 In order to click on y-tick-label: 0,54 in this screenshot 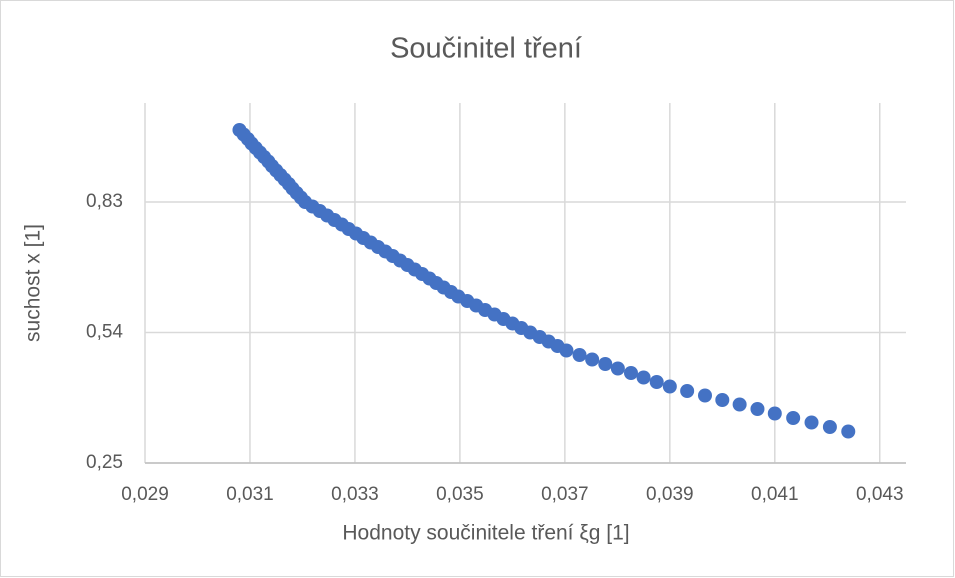, I will do `click(104, 332)`.